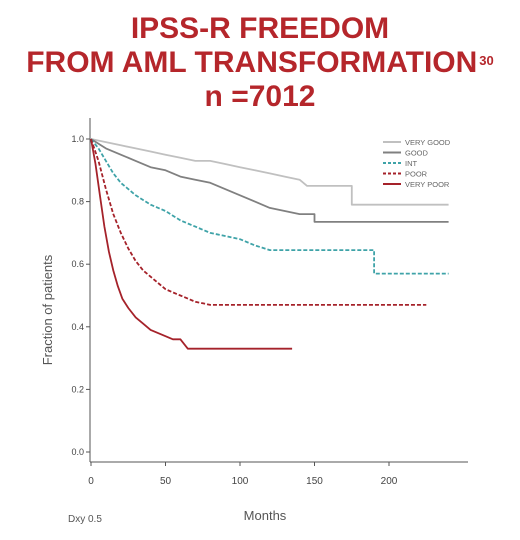 The height and width of the screenshot is (540, 520). I want to click on y-axis-label: Fraction of patients, so click(47, 309).